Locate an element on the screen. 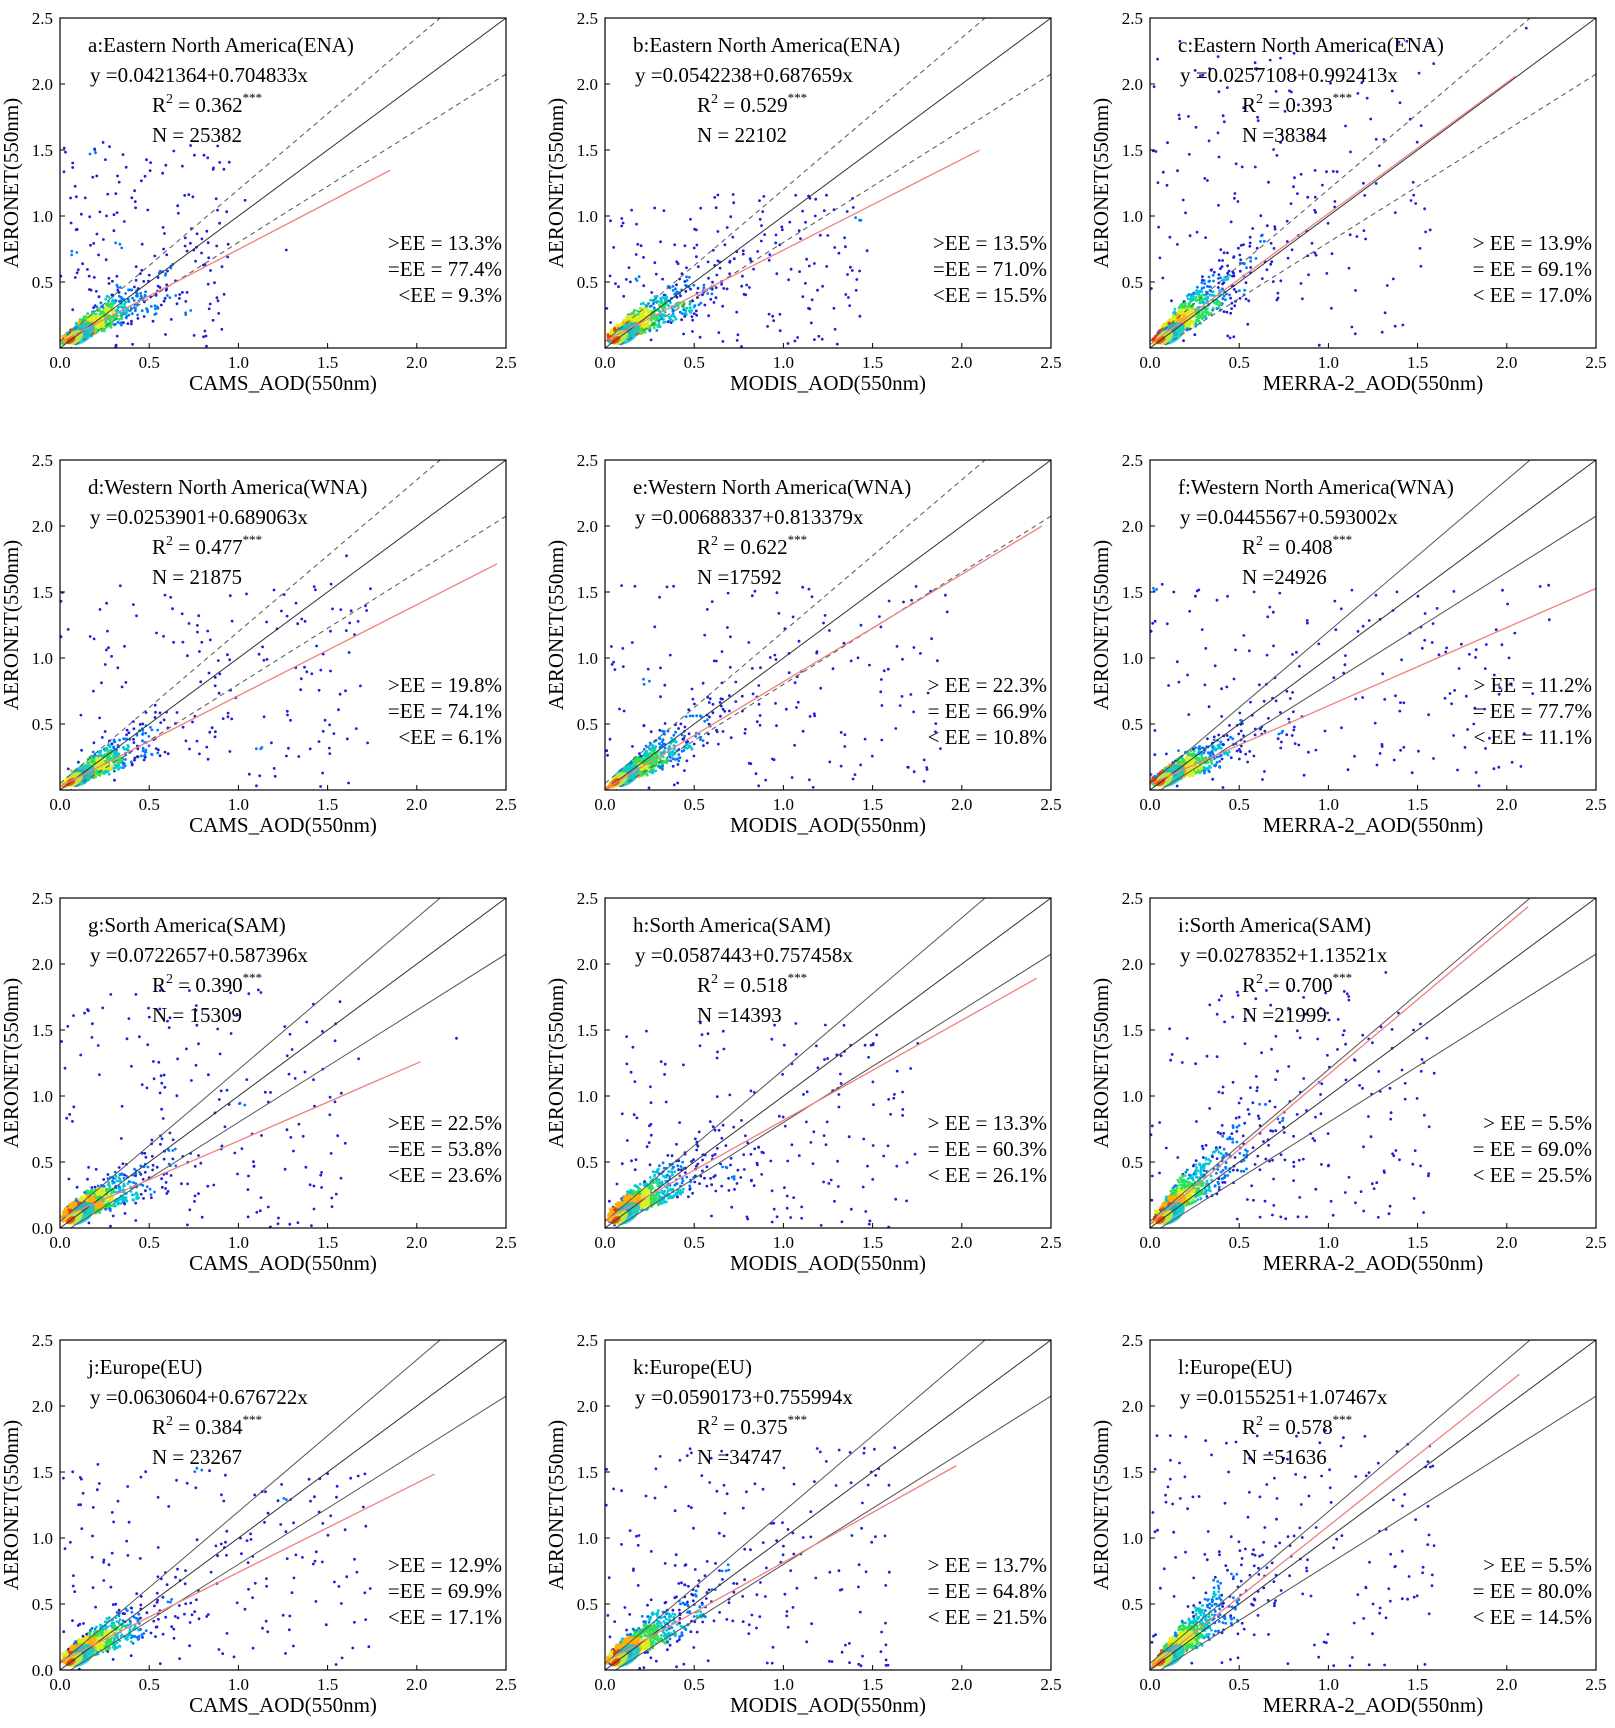 The image size is (1615, 1728). x-tick-label: 2.5 is located at coordinates (505, 362).